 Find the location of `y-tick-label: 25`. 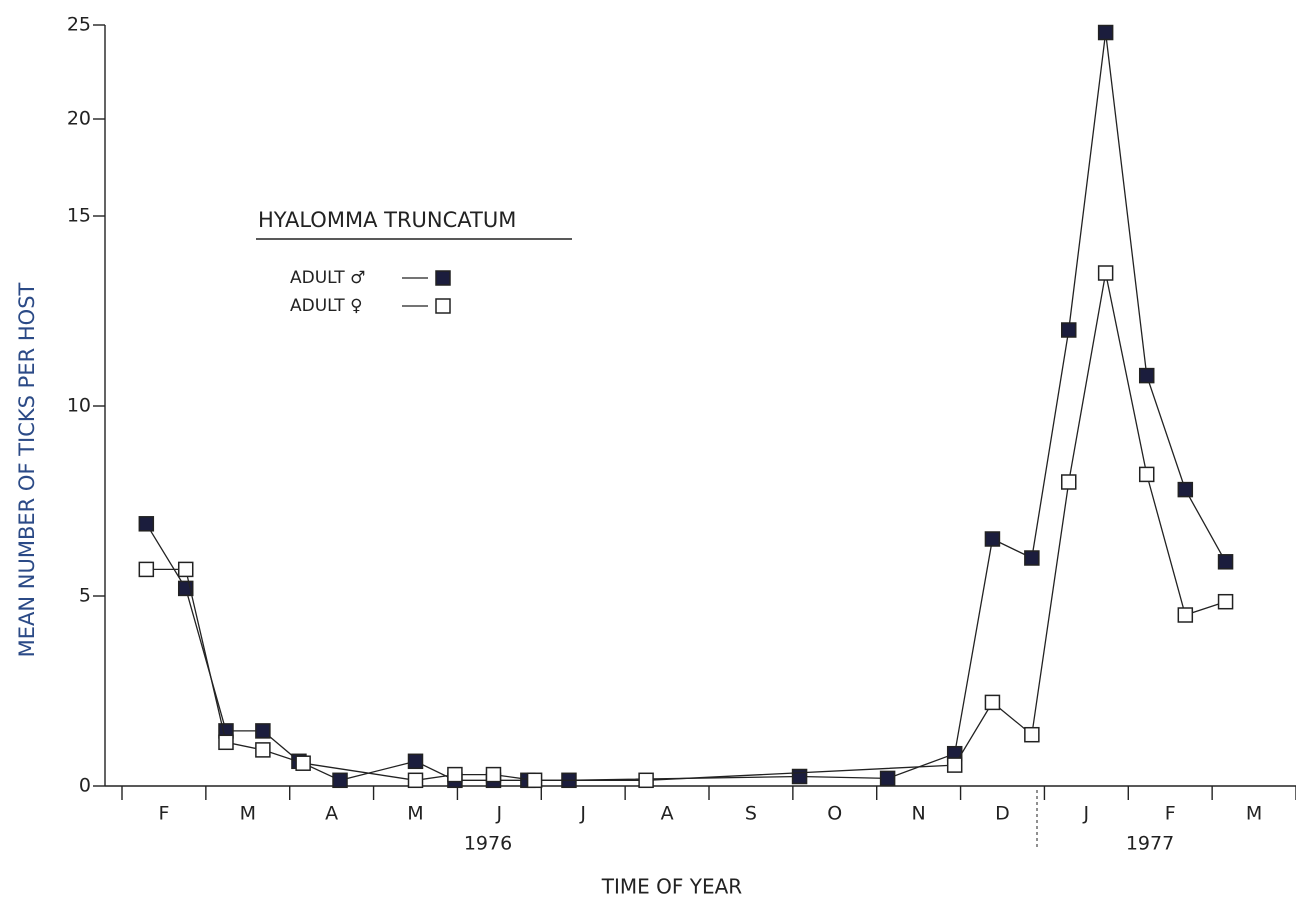

y-tick-label: 25 is located at coordinates (79, 25).